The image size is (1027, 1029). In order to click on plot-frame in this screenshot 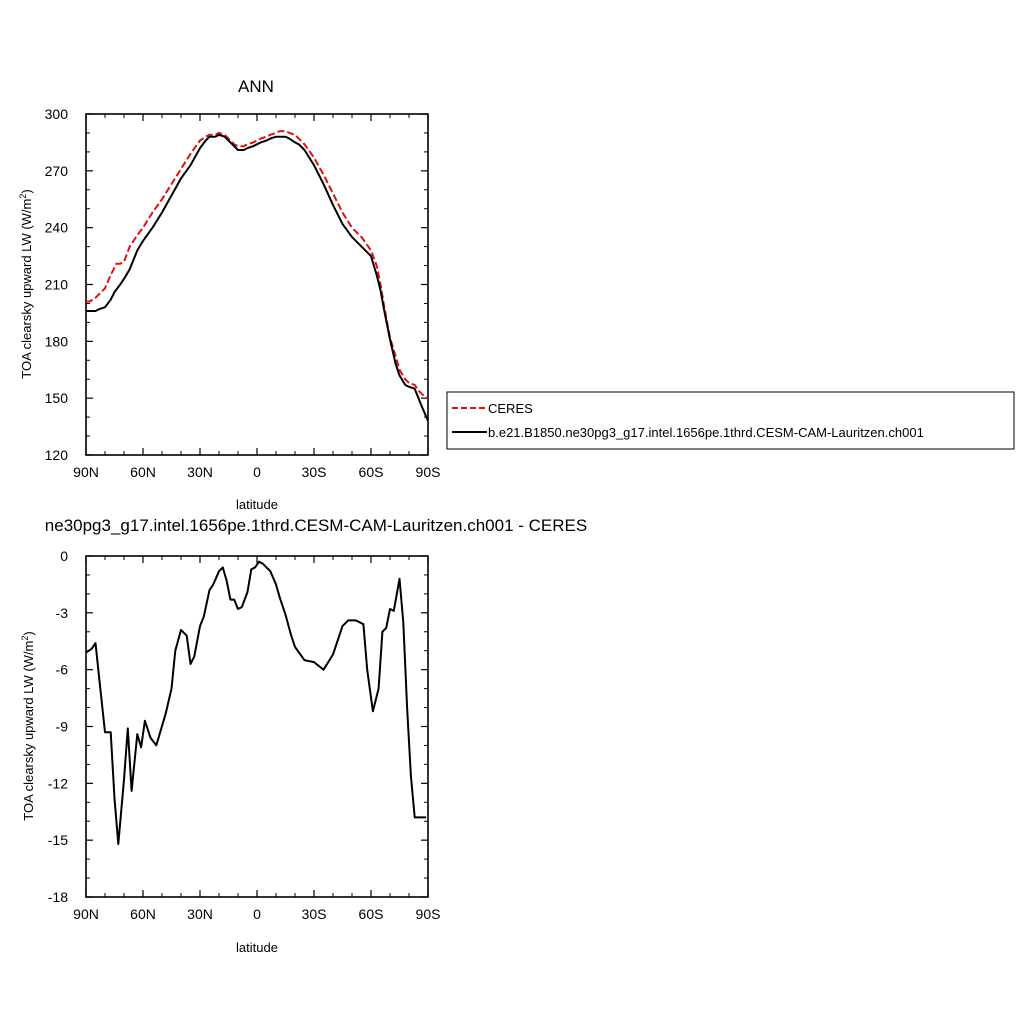, I will do `click(257, 284)`.